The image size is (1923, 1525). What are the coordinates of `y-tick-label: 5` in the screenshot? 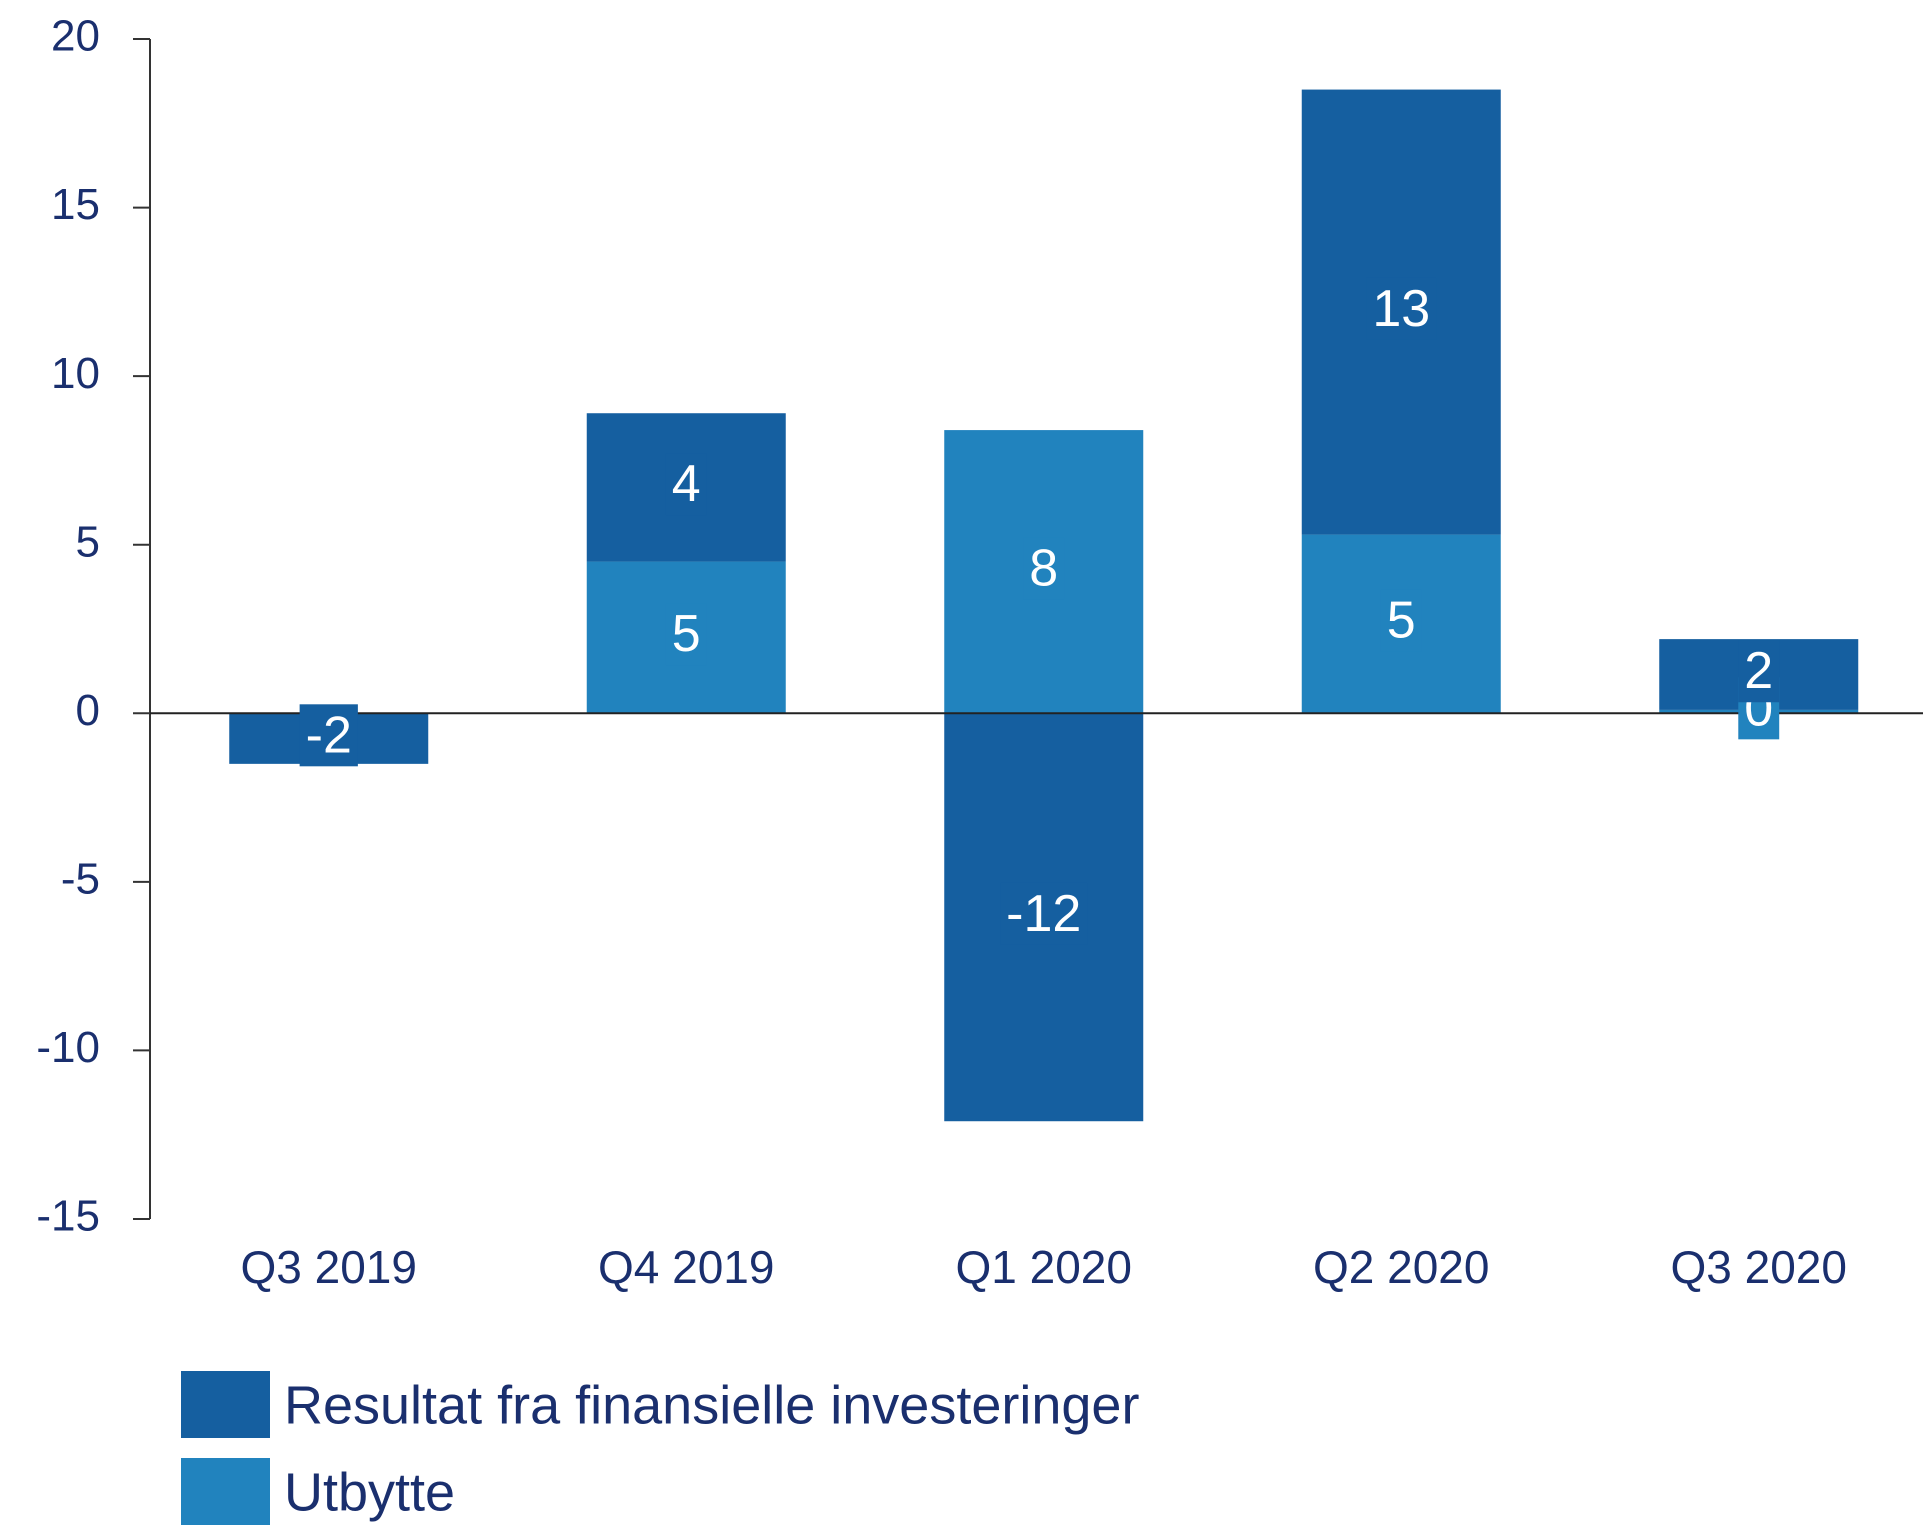 It's located at (88, 541).